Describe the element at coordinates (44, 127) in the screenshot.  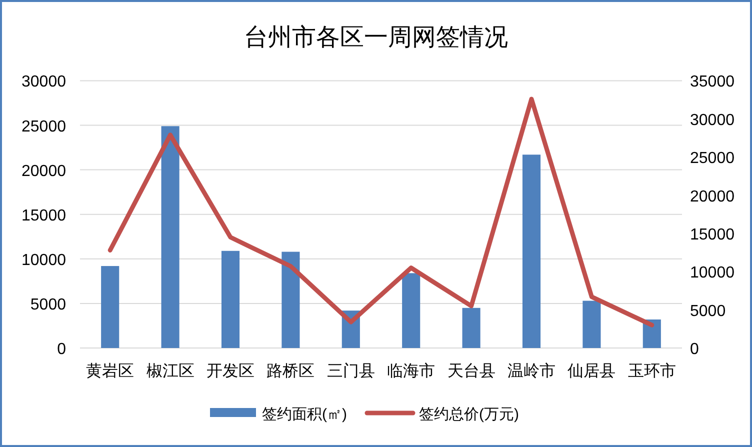
I see `y-tick-label: 25000` at that location.